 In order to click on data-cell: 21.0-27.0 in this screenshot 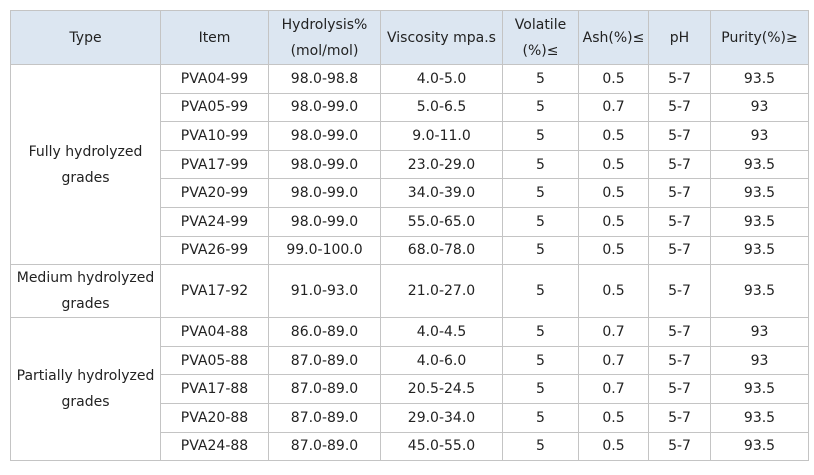, I will do `click(441, 291)`.